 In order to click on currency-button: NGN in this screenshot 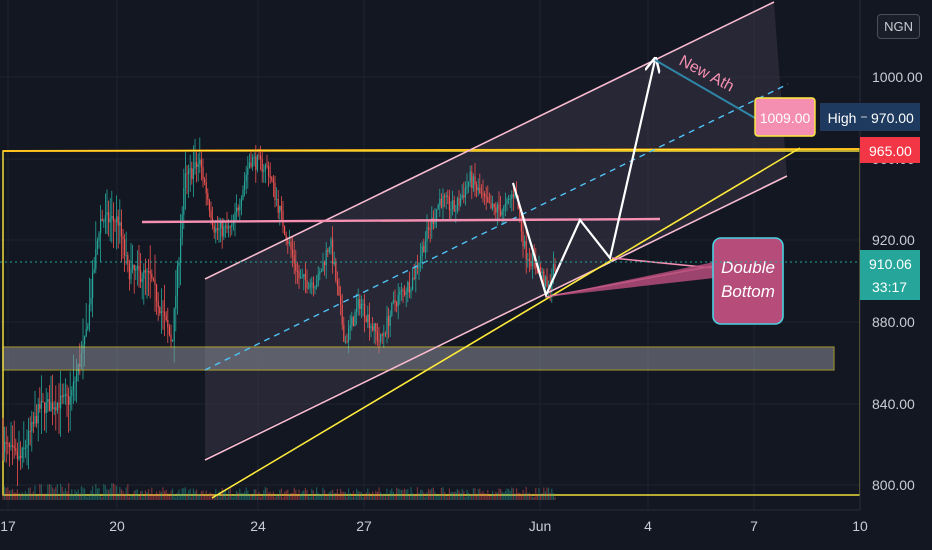, I will do `click(898, 26)`.